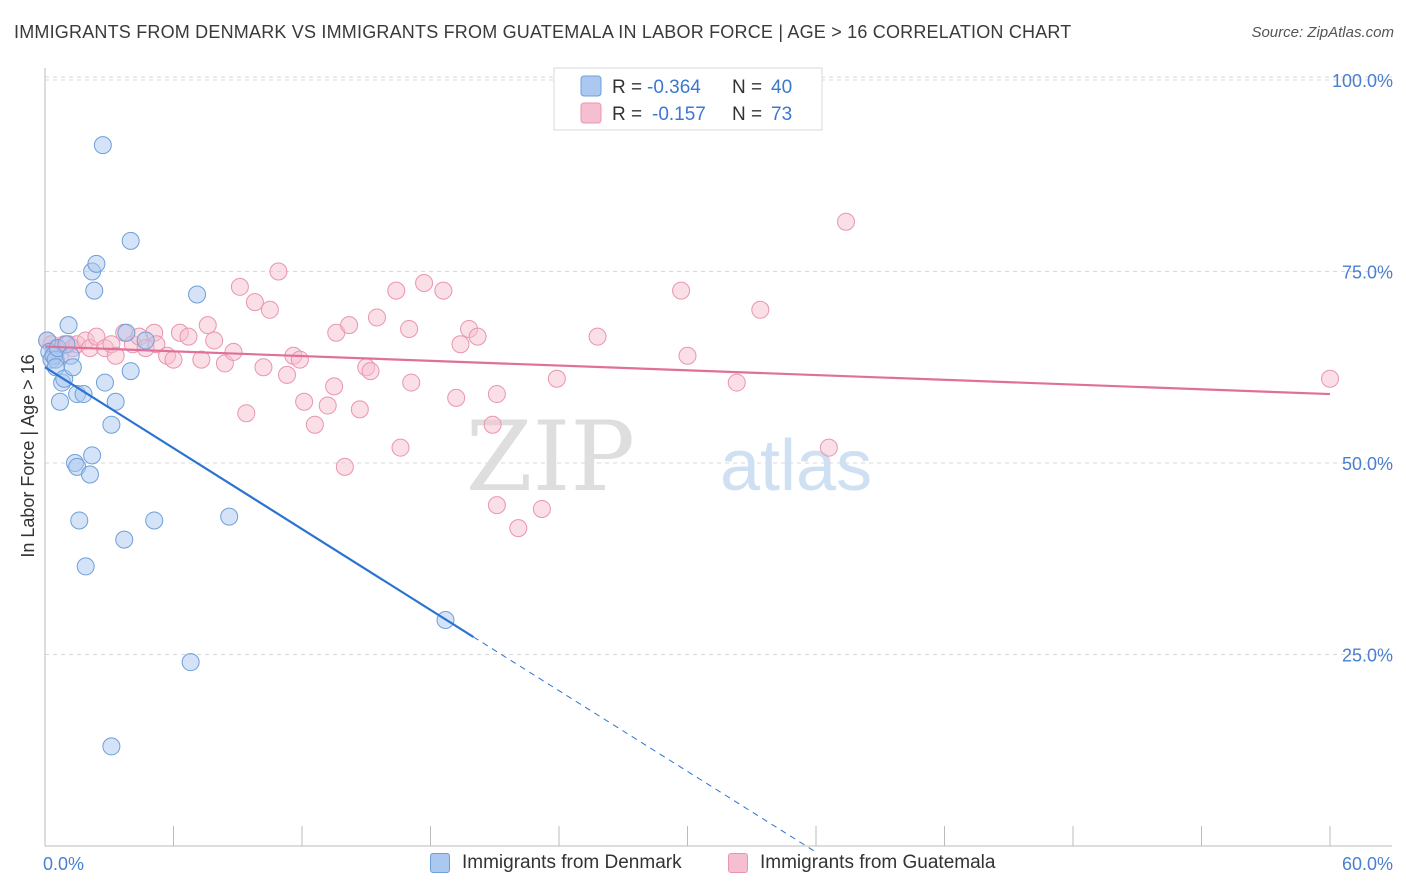  I want to click on stats-swatch-denmark, so click(591, 86).